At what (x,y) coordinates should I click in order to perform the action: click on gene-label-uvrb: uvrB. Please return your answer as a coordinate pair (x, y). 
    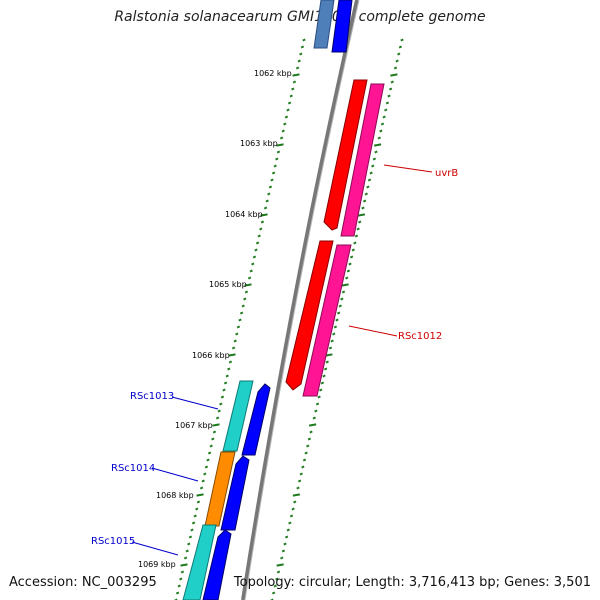
    Looking at the image, I should click on (446, 173).